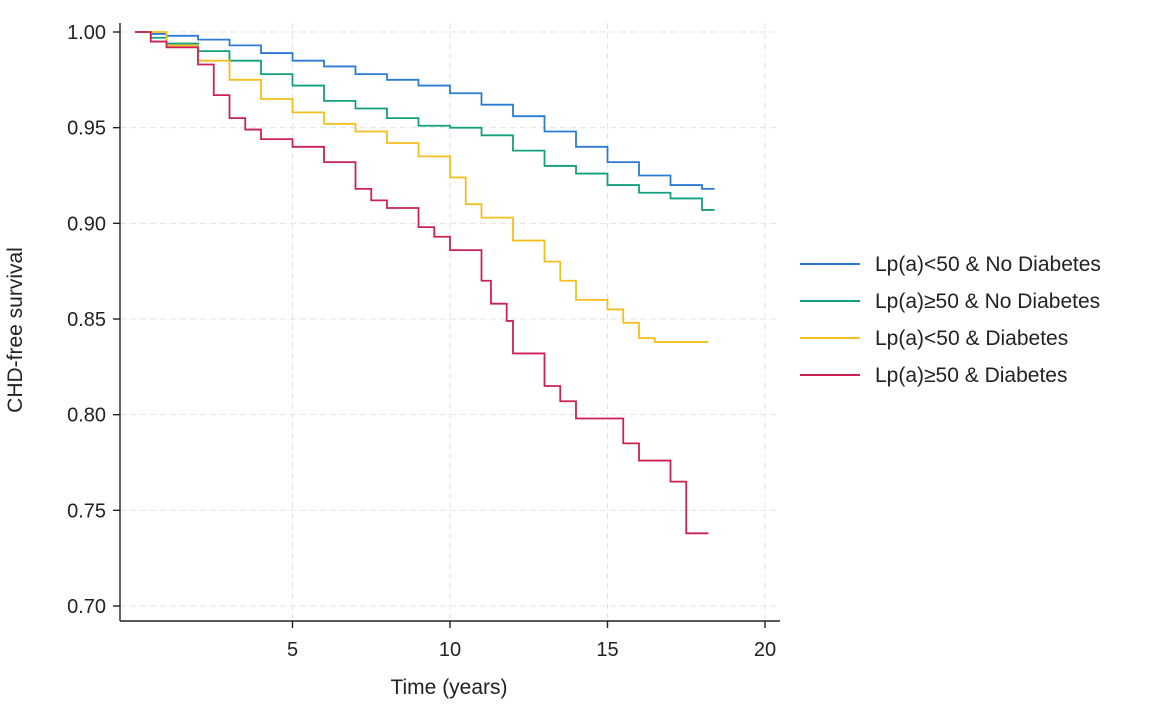 Image resolution: width=1161 pixels, height=711 pixels. What do you see at coordinates (86, 33) in the screenshot?
I see `y-tick-label: 1.00` at bounding box center [86, 33].